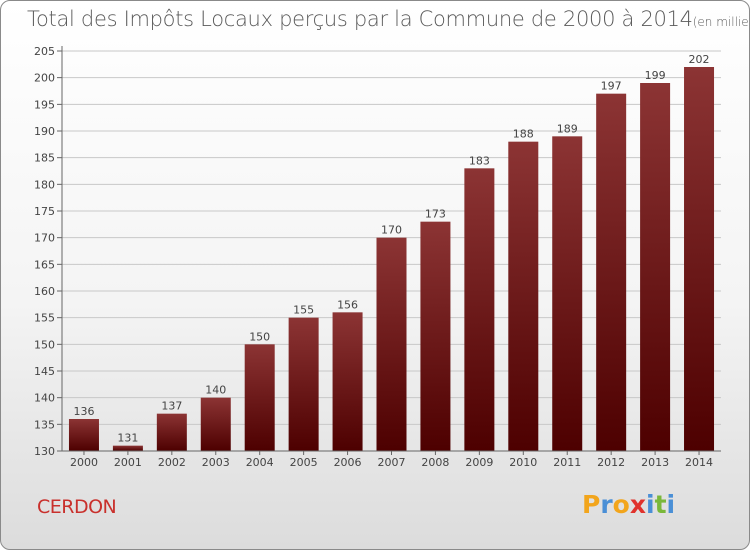  I want to click on value-label-2002: 137, so click(171, 406).